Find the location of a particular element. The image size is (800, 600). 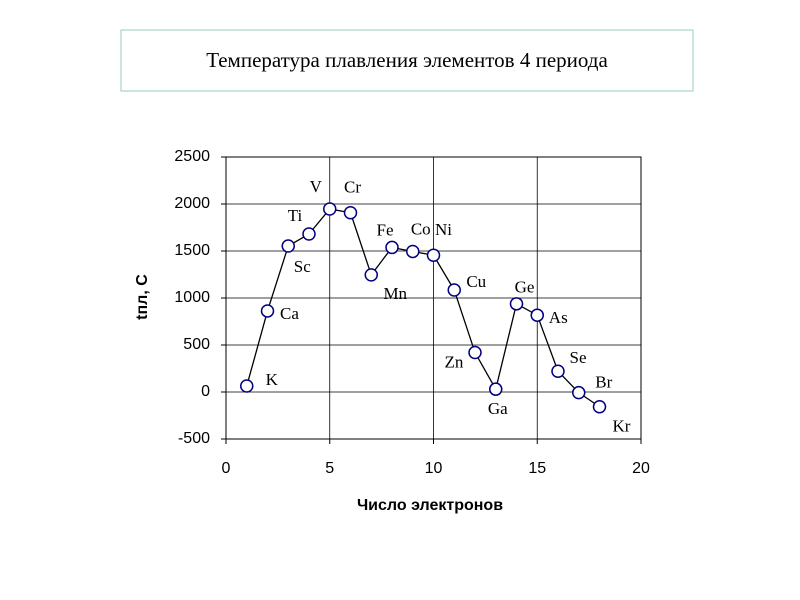

point-label: Ni is located at coordinates (443, 229).